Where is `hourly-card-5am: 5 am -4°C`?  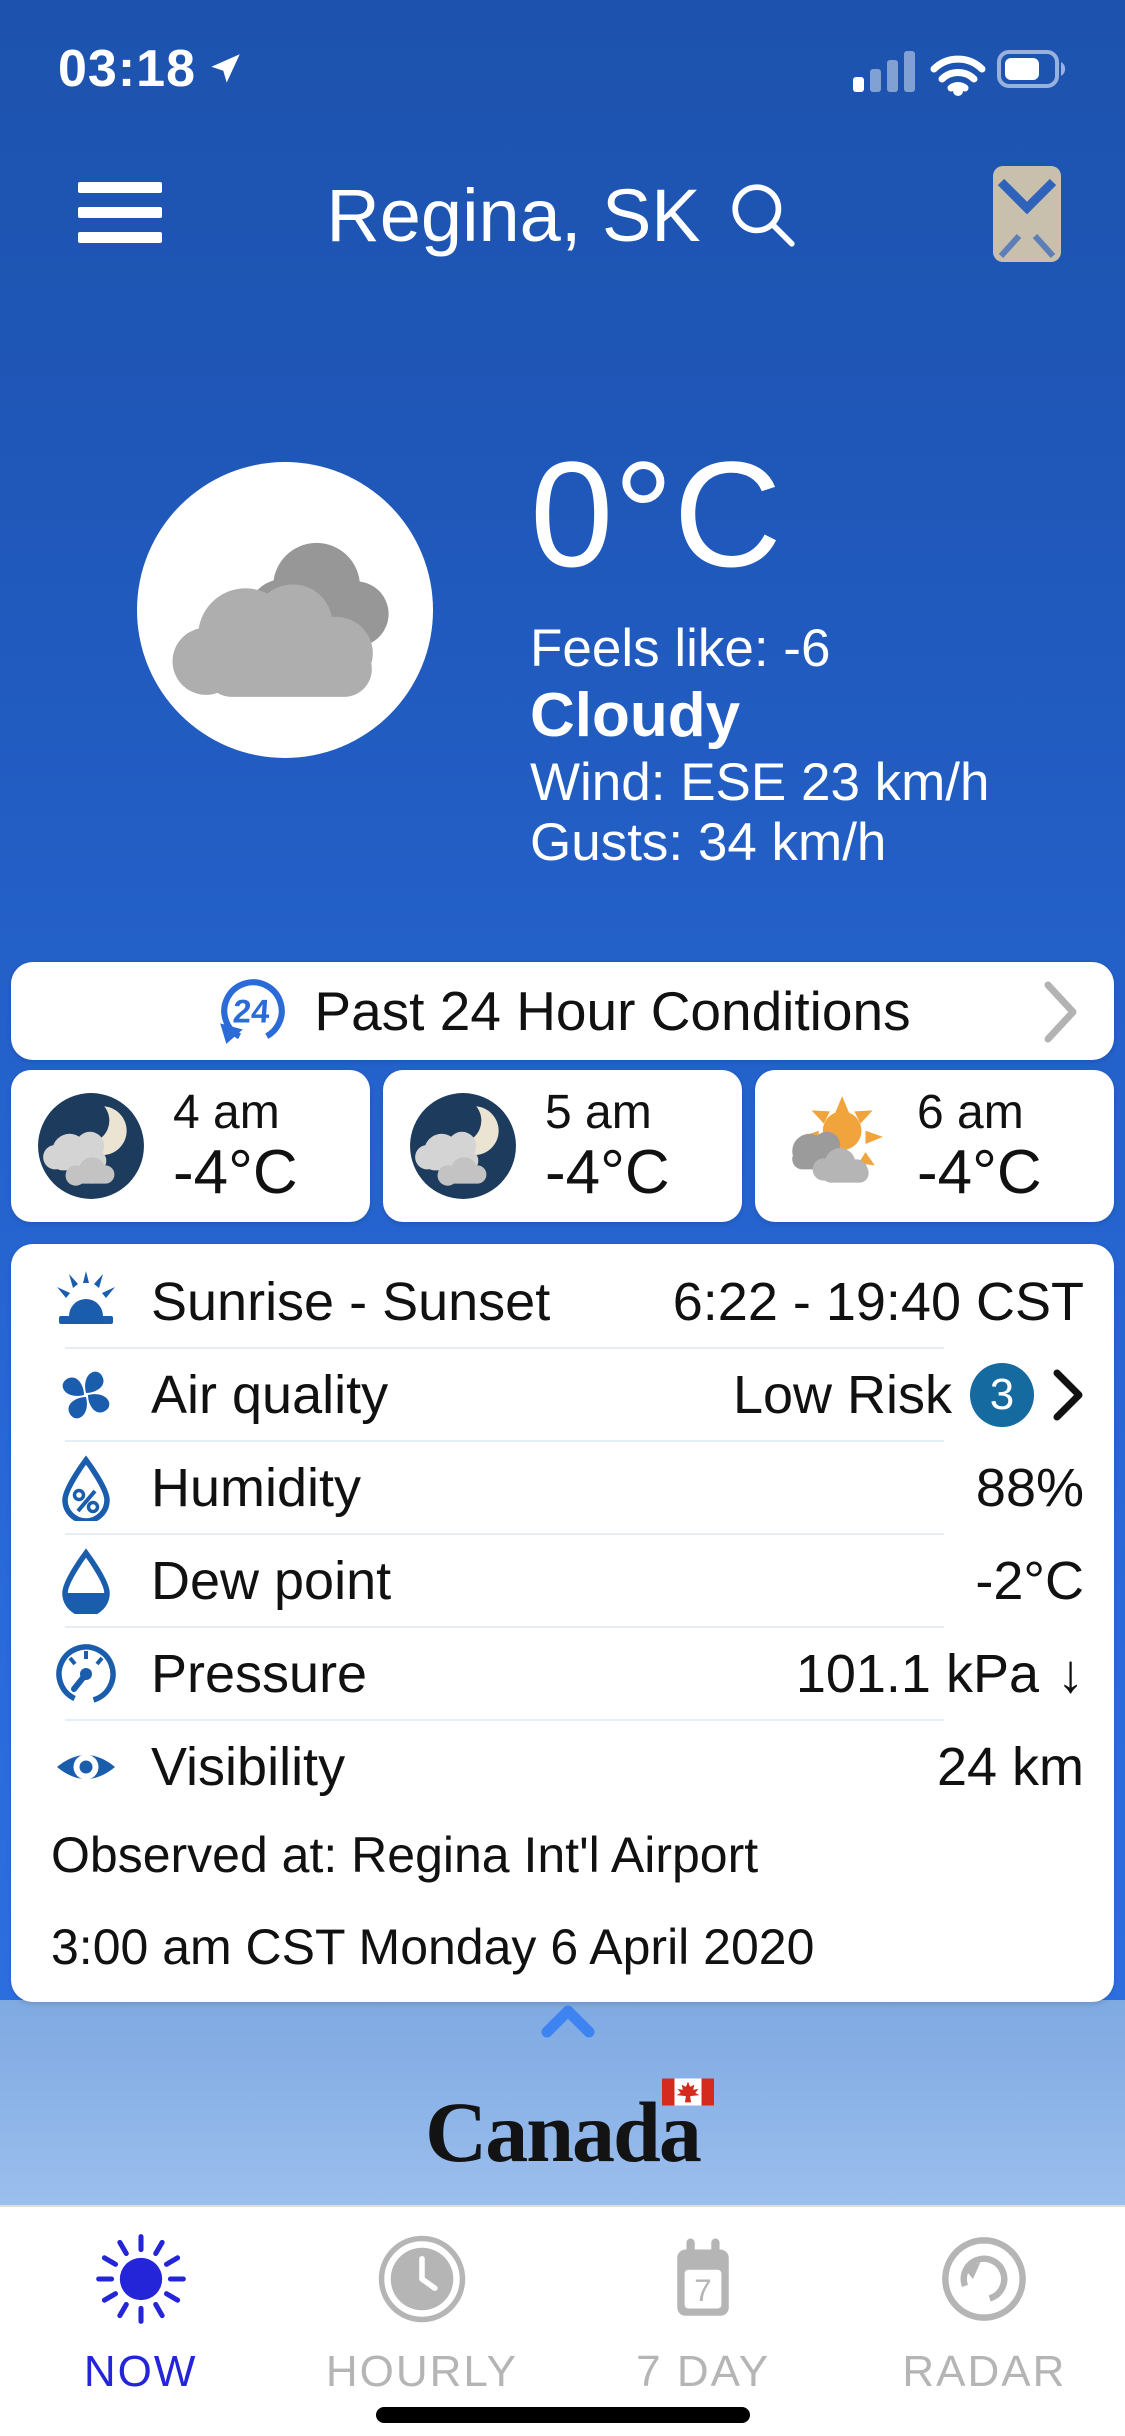
hourly-card-5am: 5 am -4°C is located at coordinates (562, 1146).